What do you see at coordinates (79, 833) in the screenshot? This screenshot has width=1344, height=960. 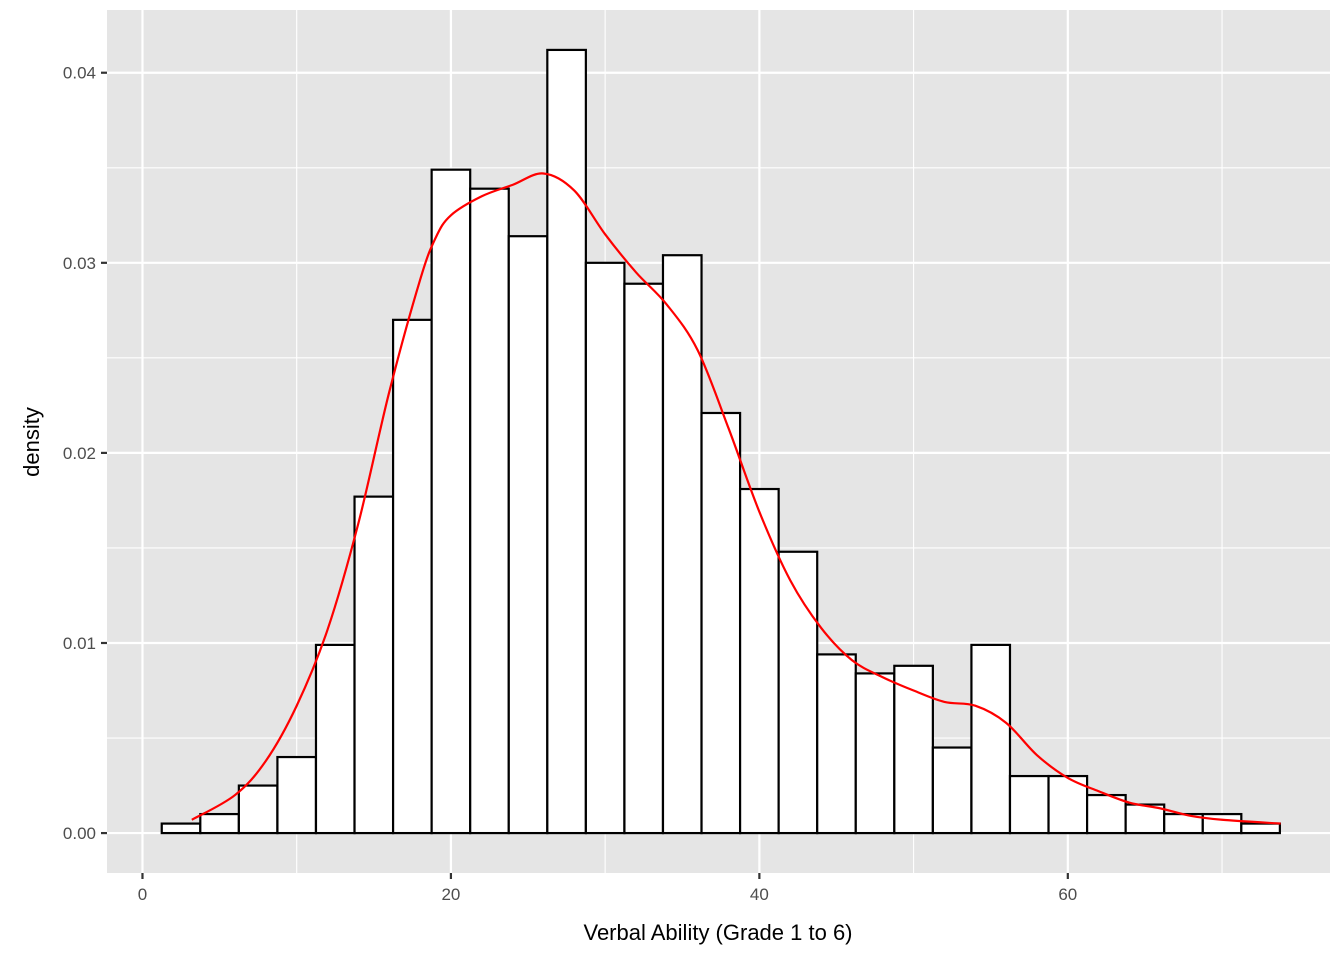 I see `y-tick-label: 0.00` at bounding box center [79, 833].